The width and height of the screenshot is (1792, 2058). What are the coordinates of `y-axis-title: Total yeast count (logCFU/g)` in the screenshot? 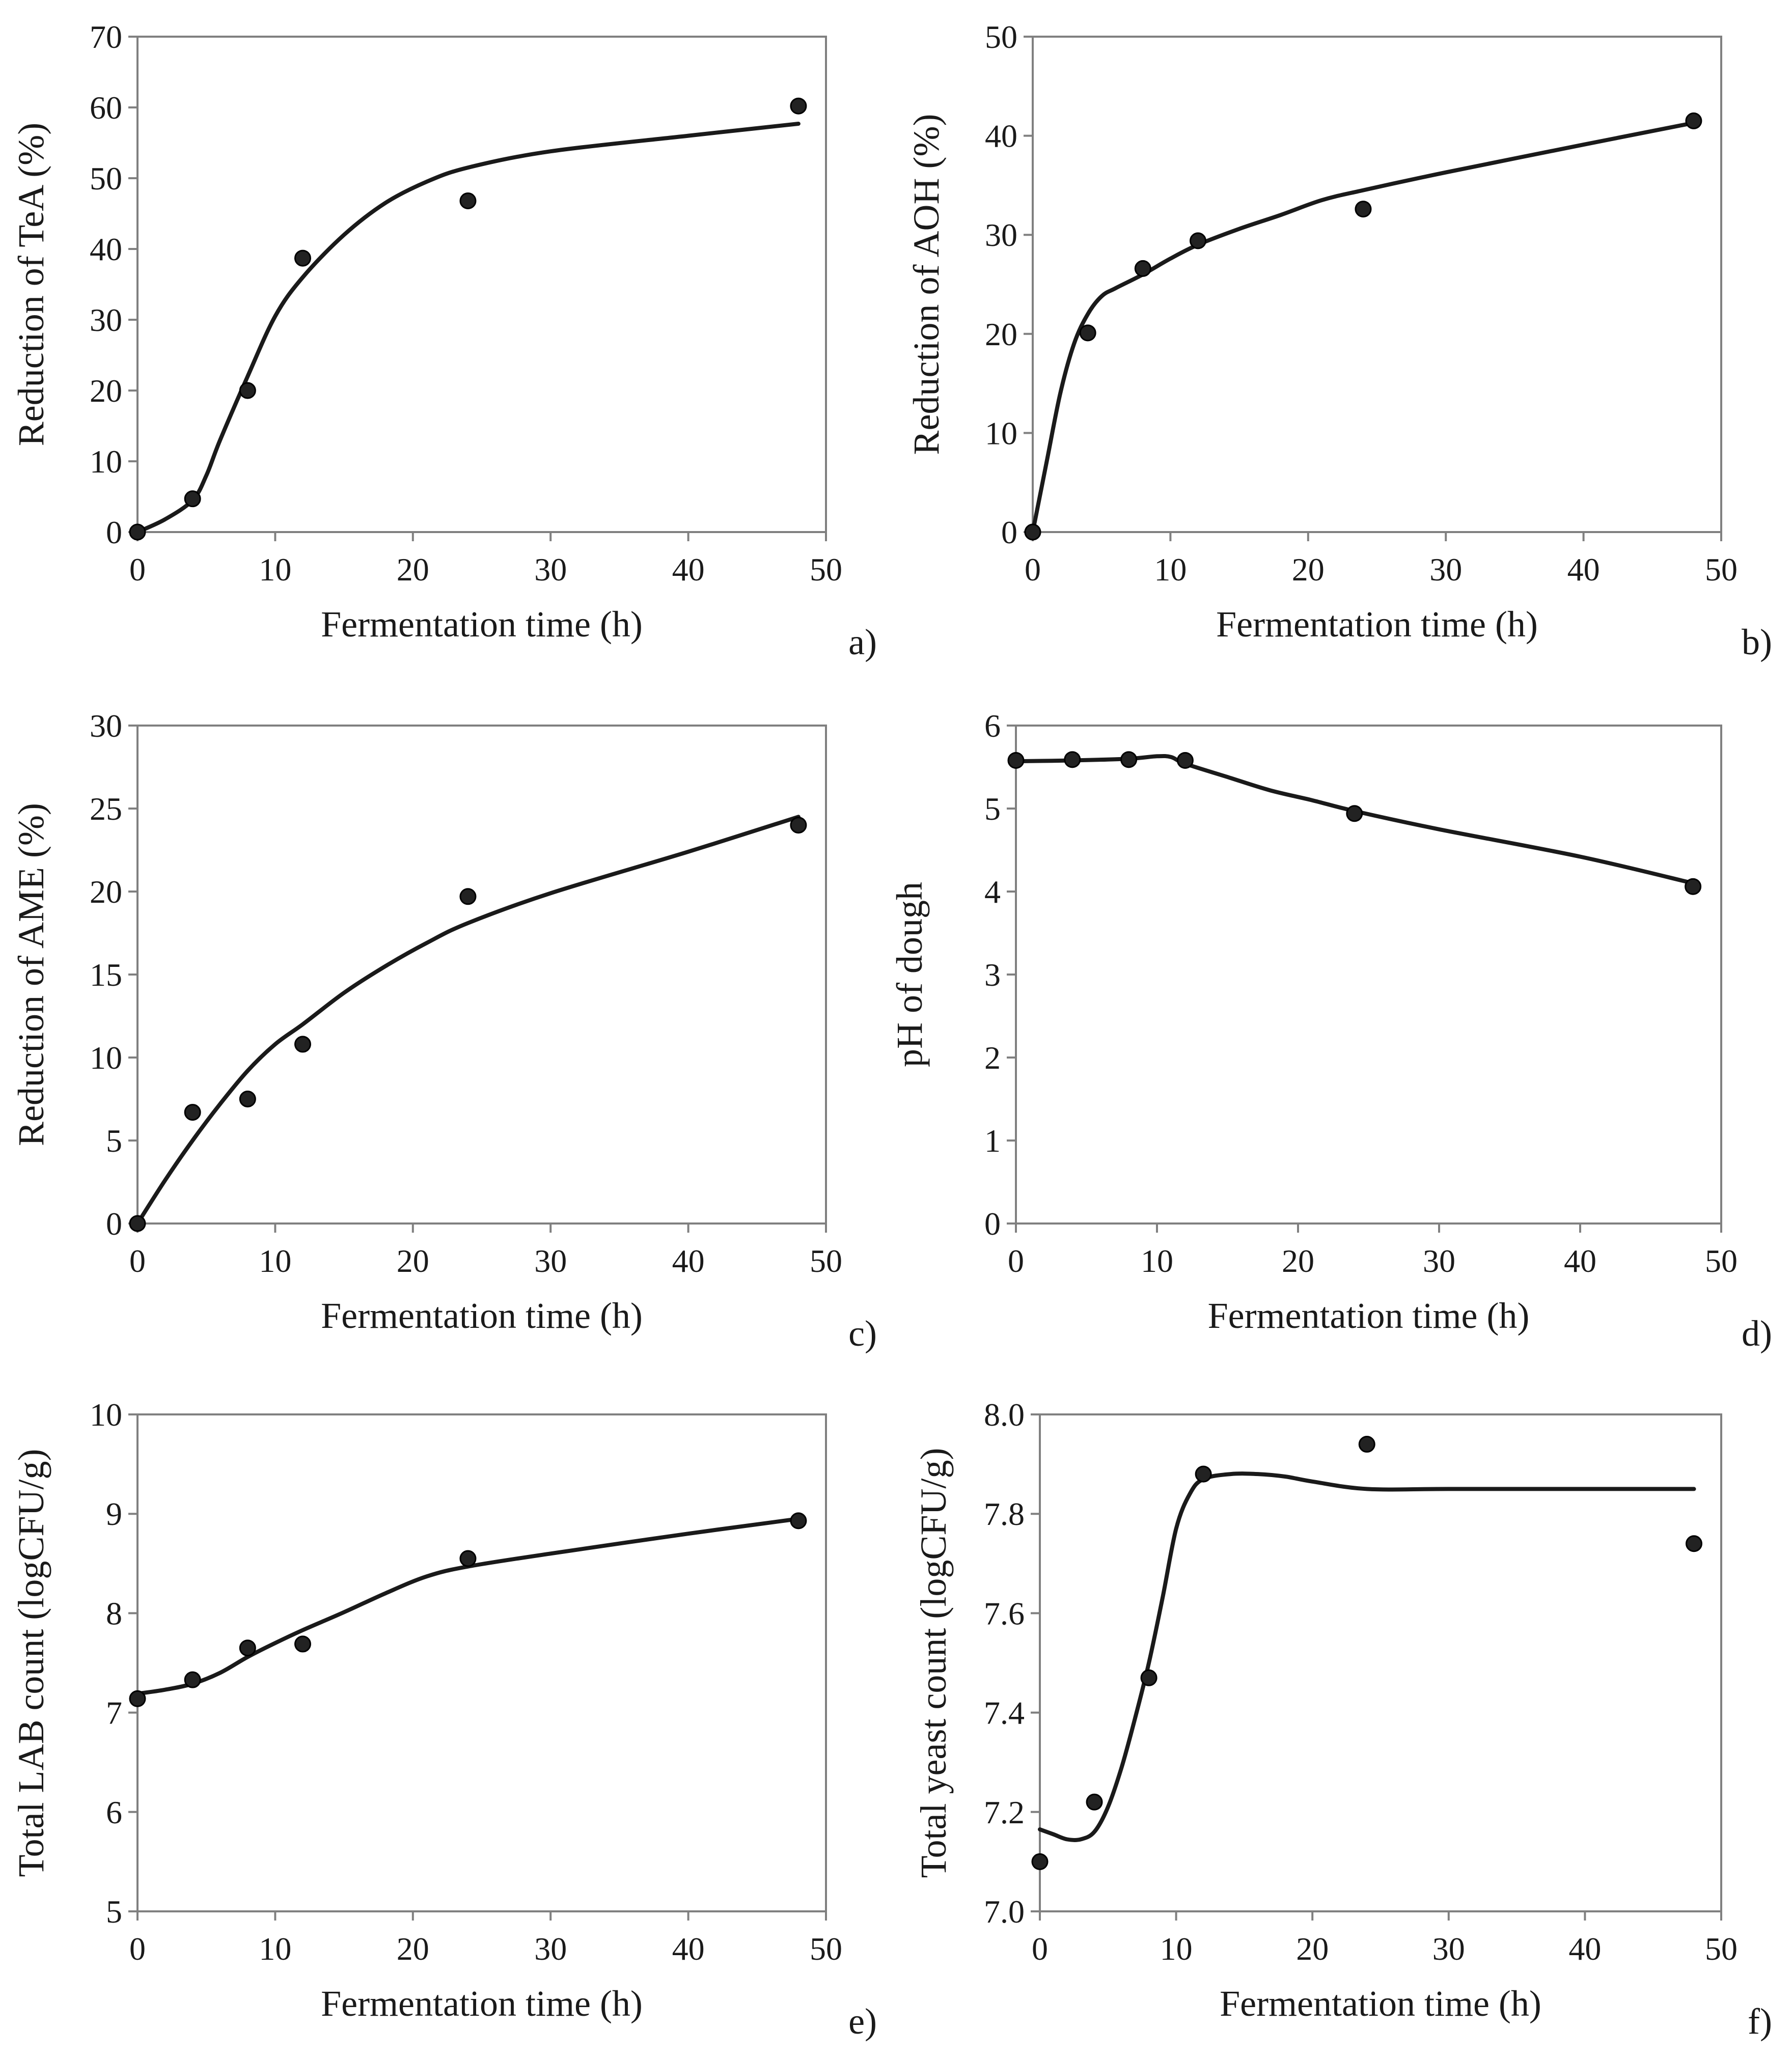 It's located at (934, 1663).